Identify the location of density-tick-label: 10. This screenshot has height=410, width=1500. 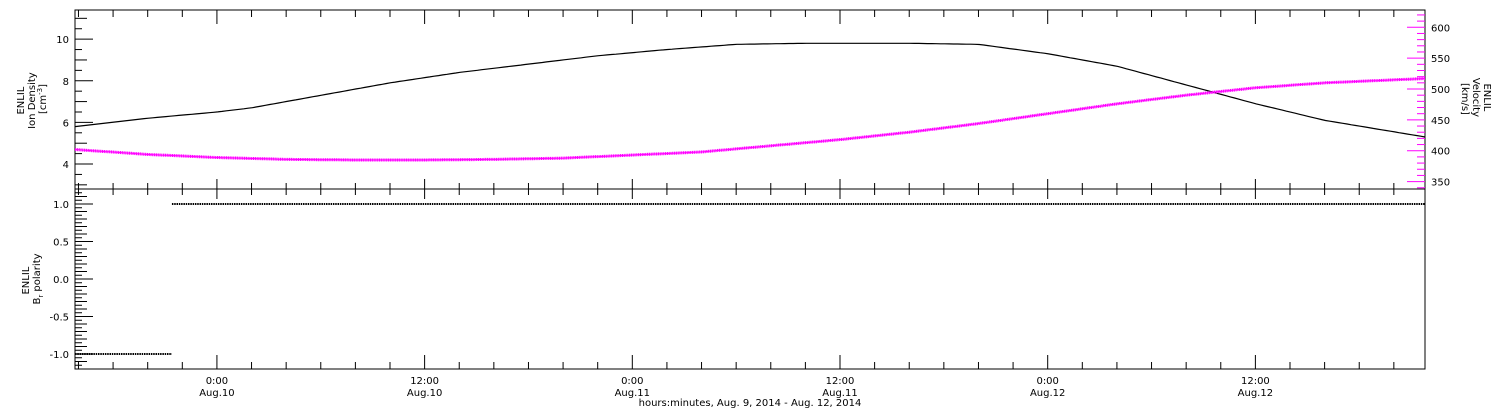
(62, 40).